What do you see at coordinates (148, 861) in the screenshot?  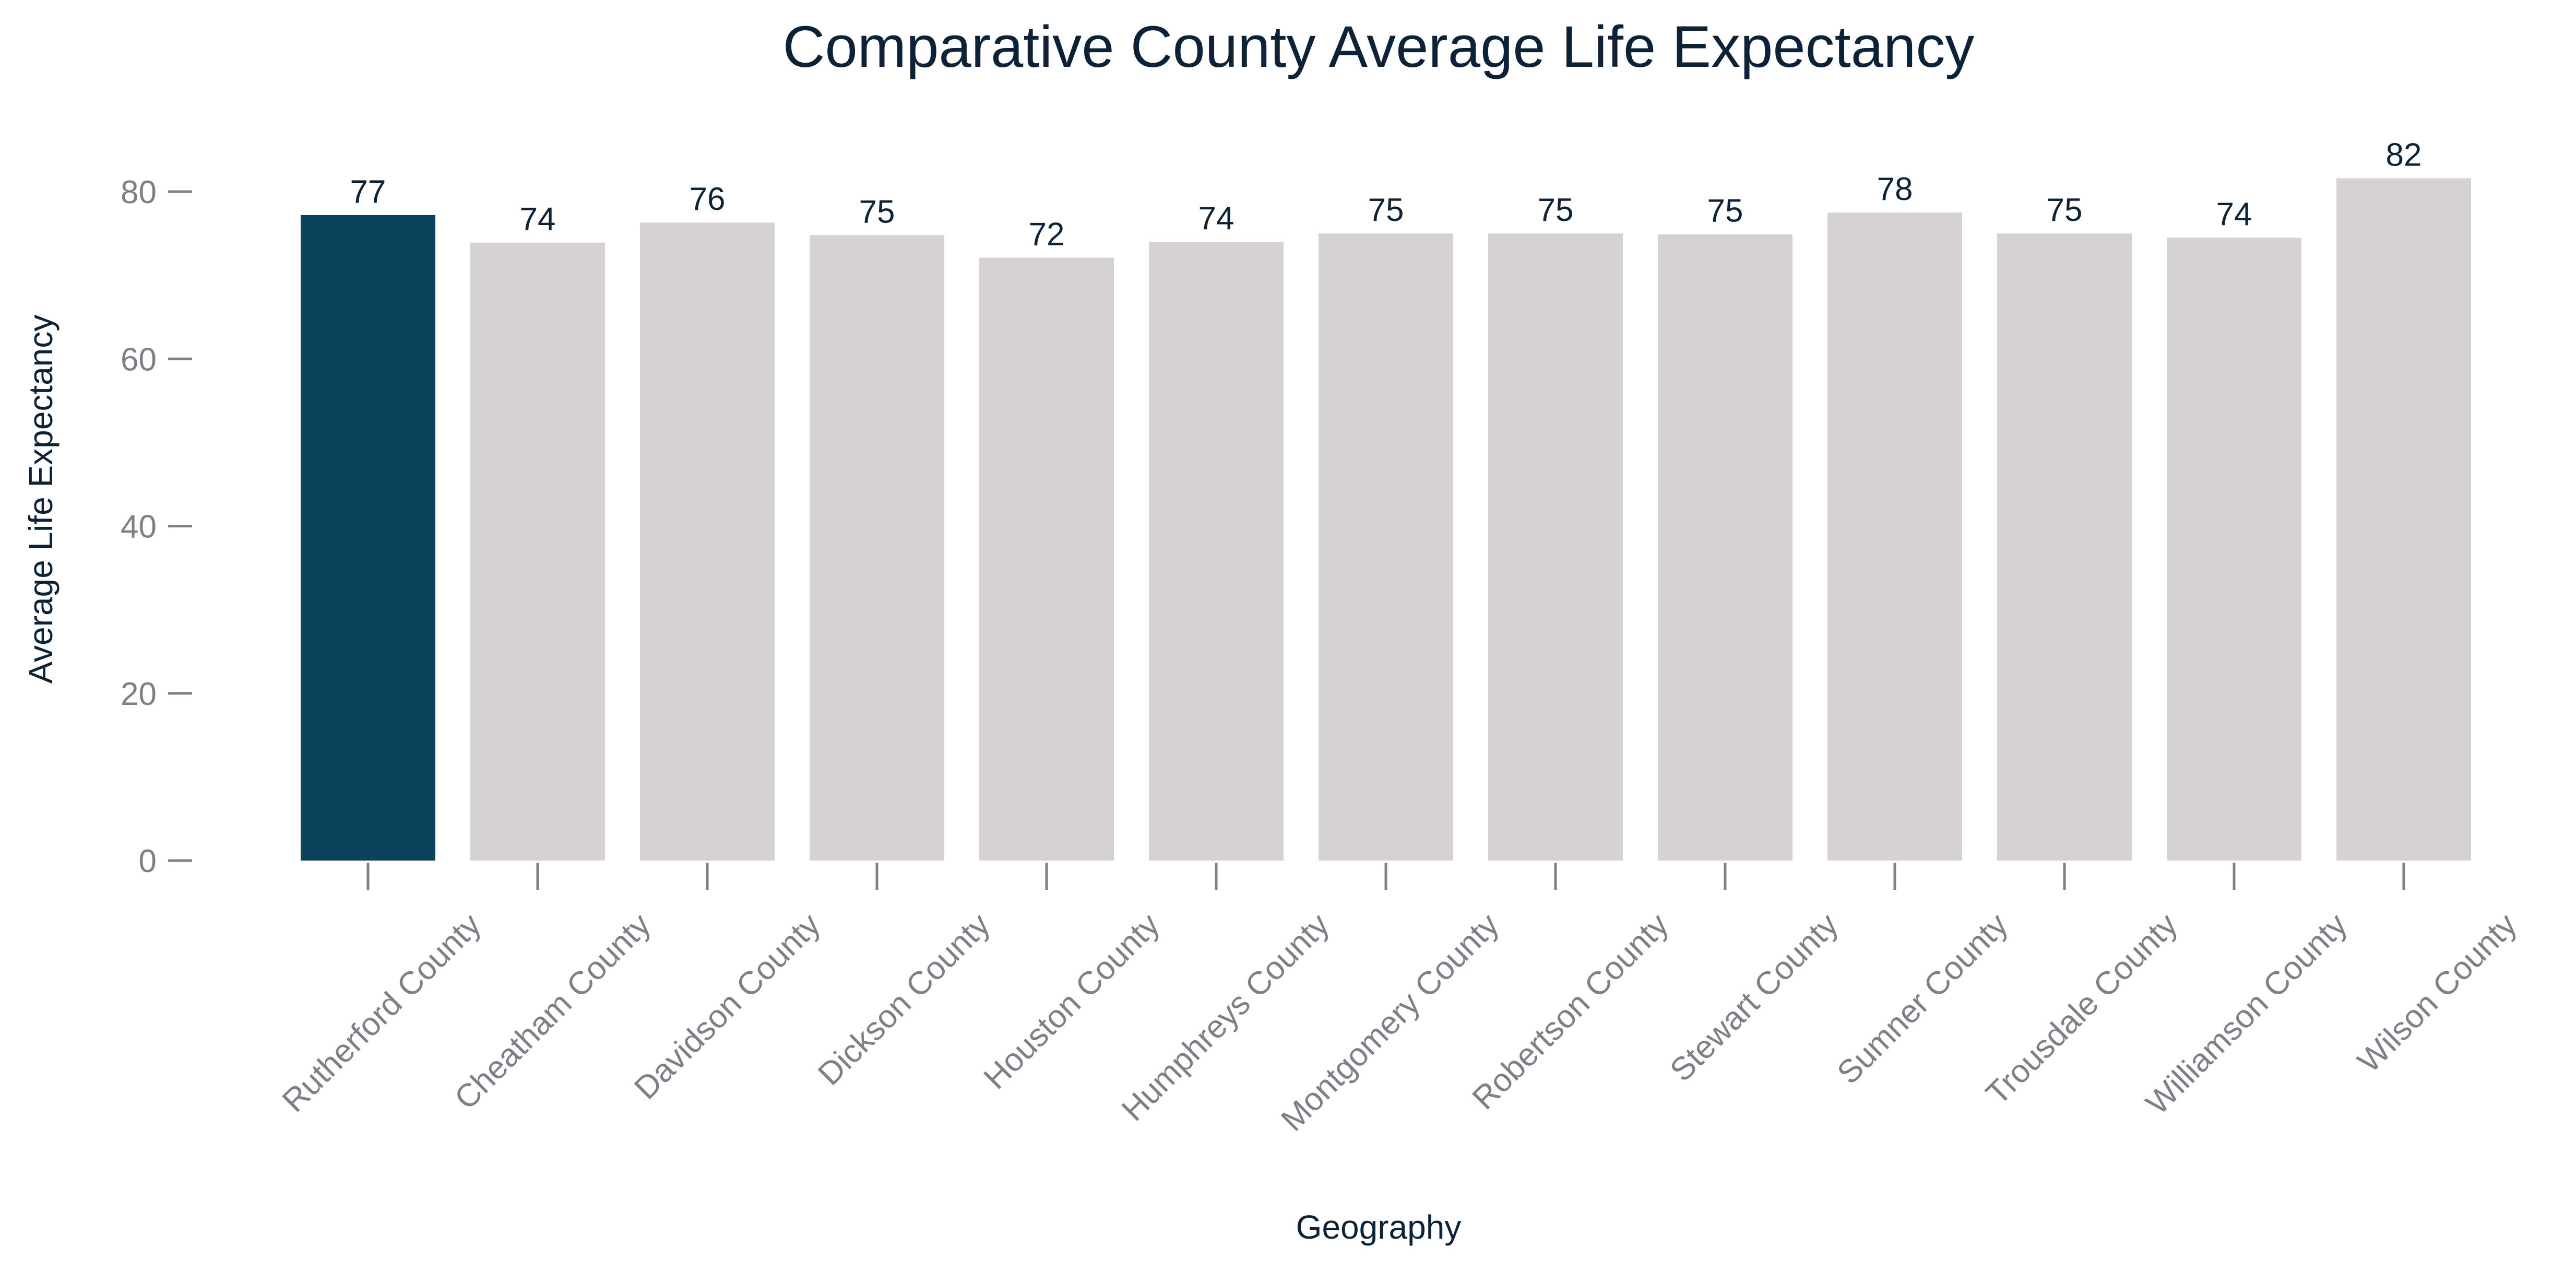 I see `y-tick-label: 0` at bounding box center [148, 861].